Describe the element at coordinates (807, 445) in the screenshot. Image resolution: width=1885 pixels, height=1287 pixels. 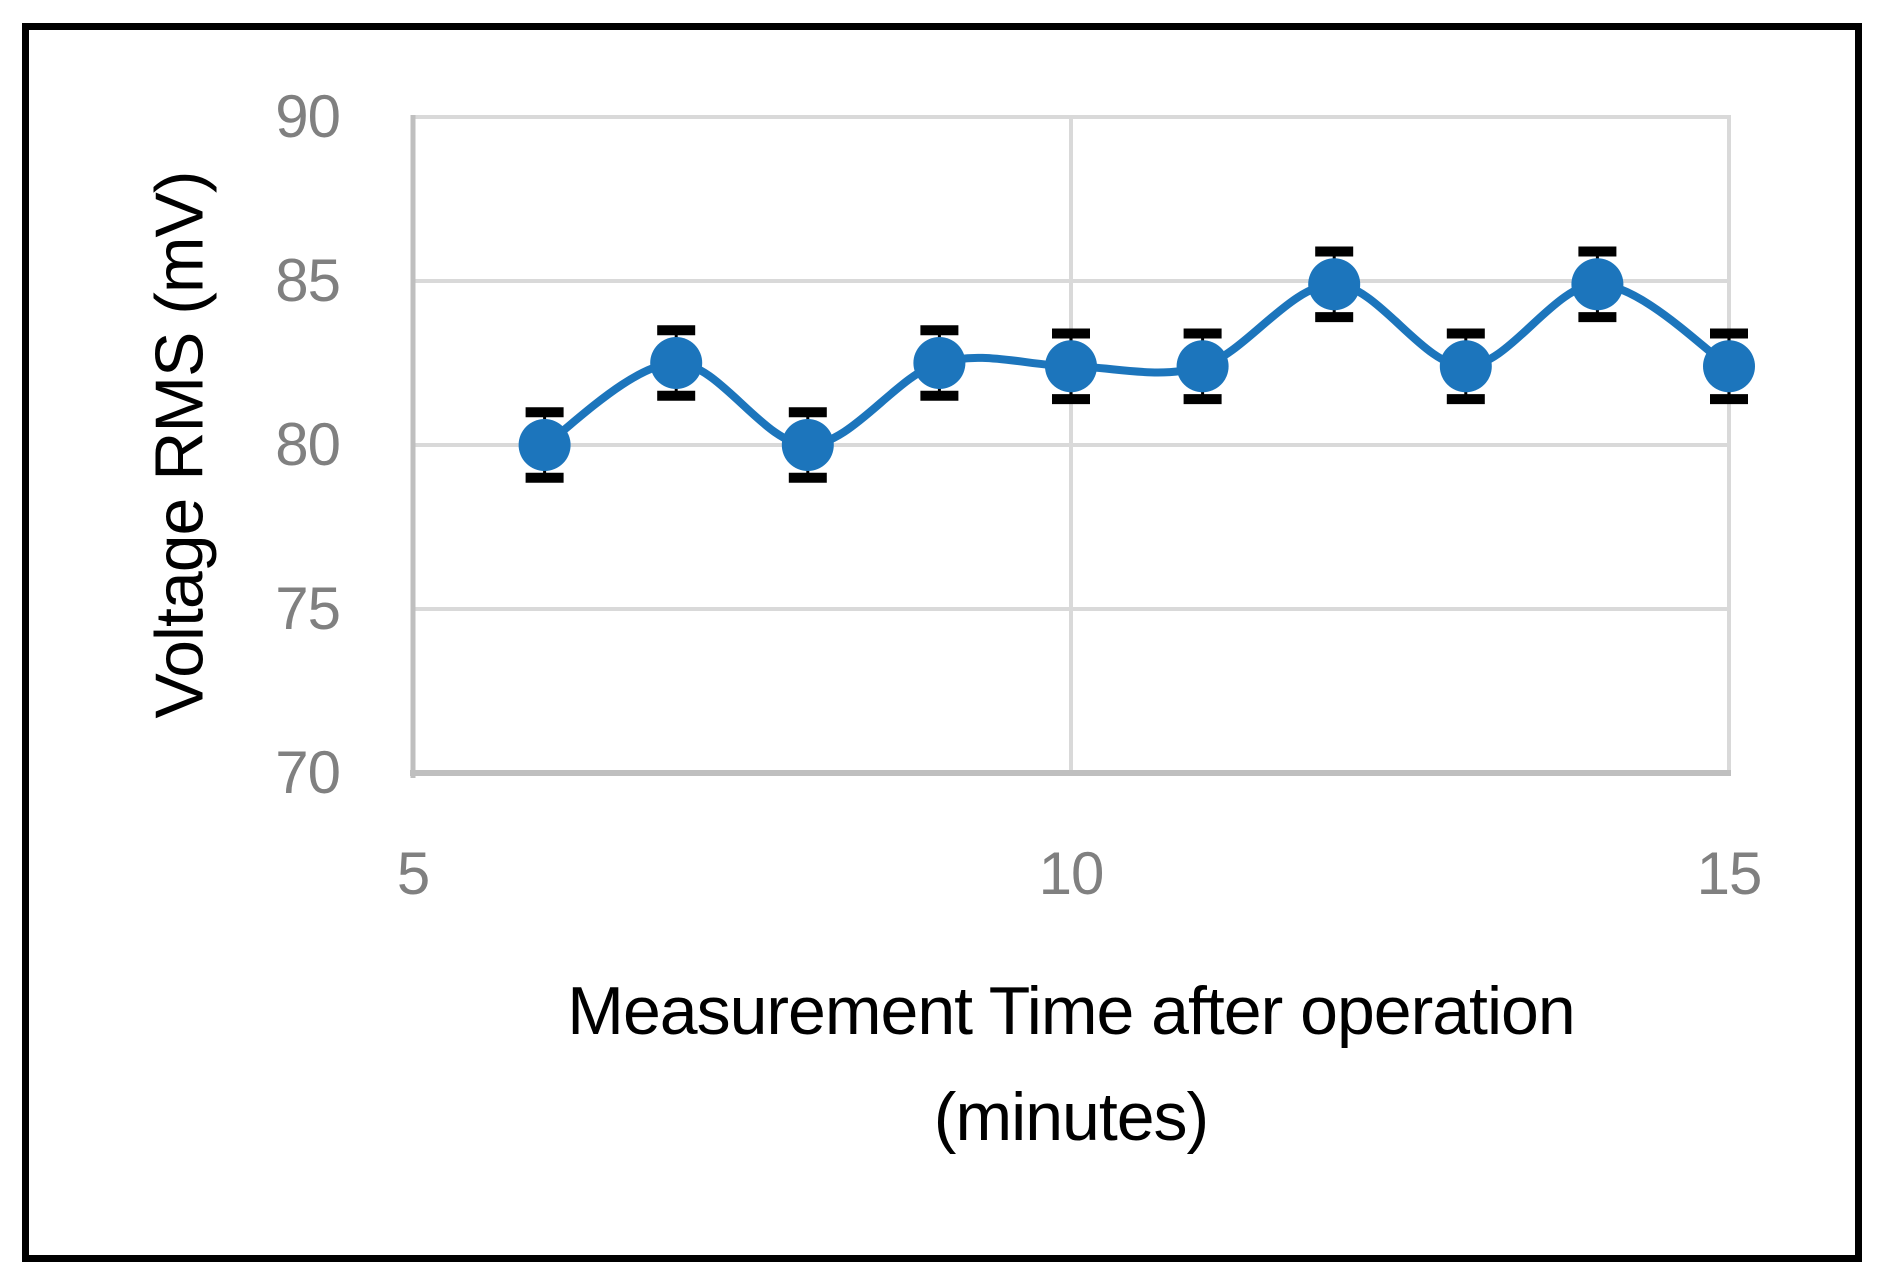
I see `data-point-marker-x8` at that location.